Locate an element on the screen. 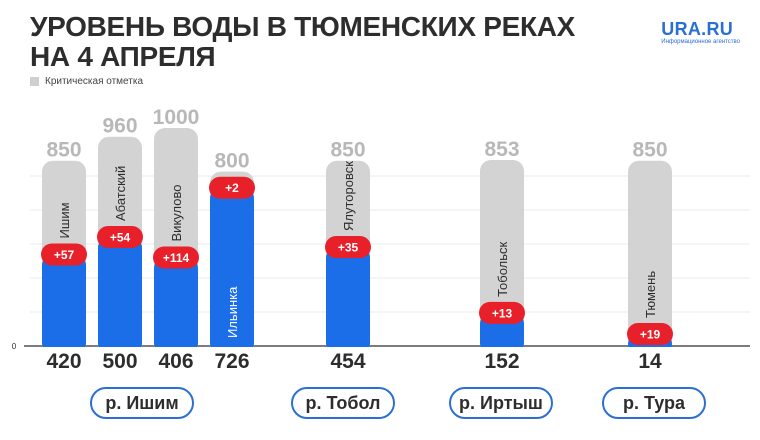 Image resolution: width=760 pixels, height=440 pixels. level-value-label: 500 is located at coordinates (119, 361).